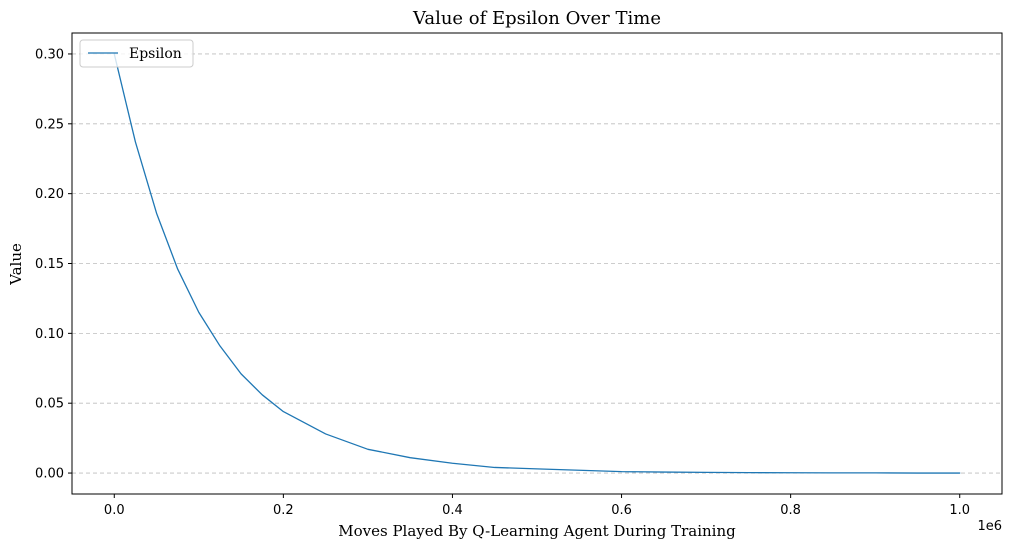  Describe the element at coordinates (49, 404) in the screenshot. I see `y-tick-label: 0.05` at that location.